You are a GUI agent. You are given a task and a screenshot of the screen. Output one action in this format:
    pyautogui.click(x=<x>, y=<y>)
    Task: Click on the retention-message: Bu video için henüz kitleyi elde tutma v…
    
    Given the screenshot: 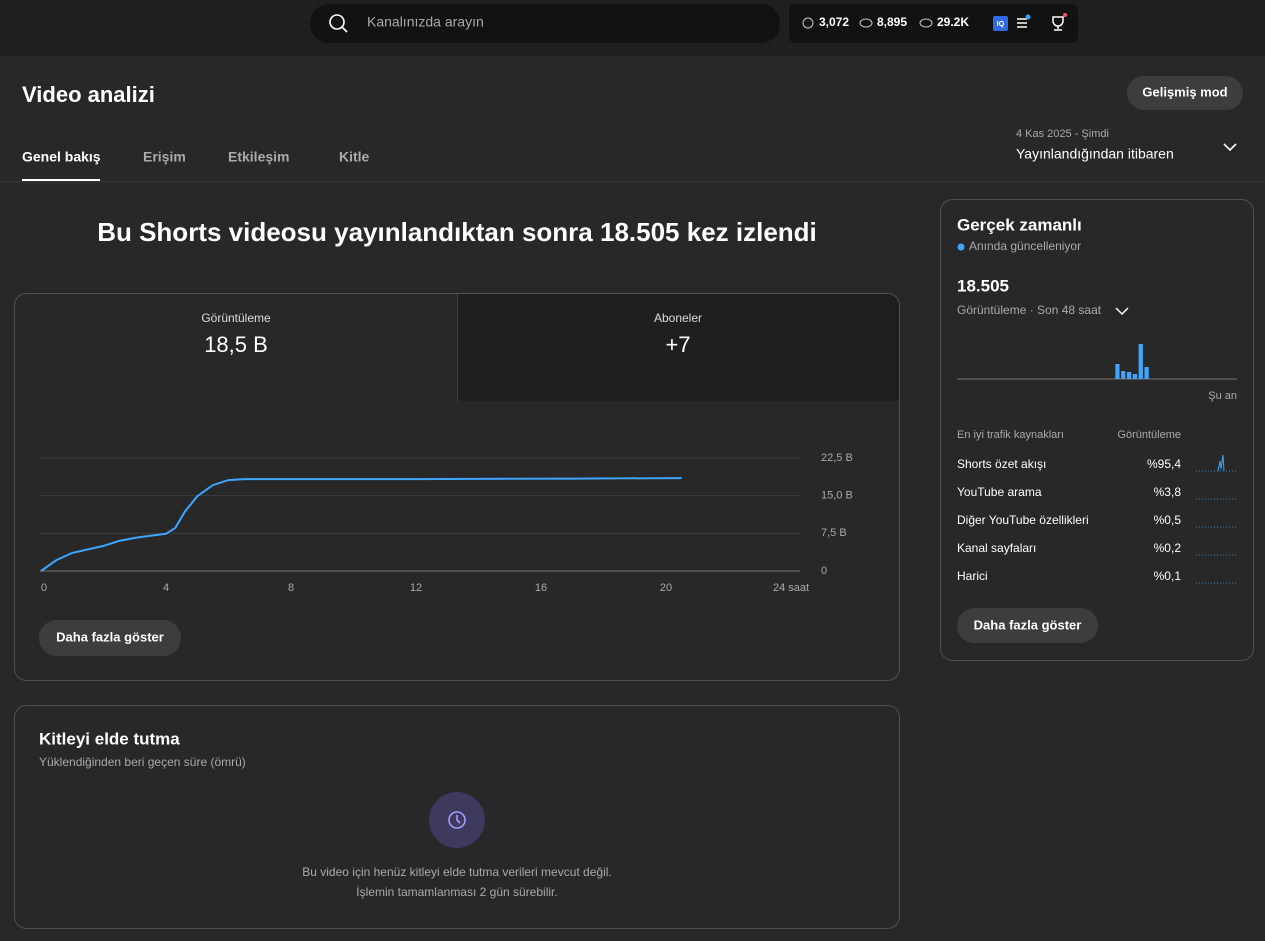 What is the action you would take?
    pyautogui.click(x=456, y=872)
    